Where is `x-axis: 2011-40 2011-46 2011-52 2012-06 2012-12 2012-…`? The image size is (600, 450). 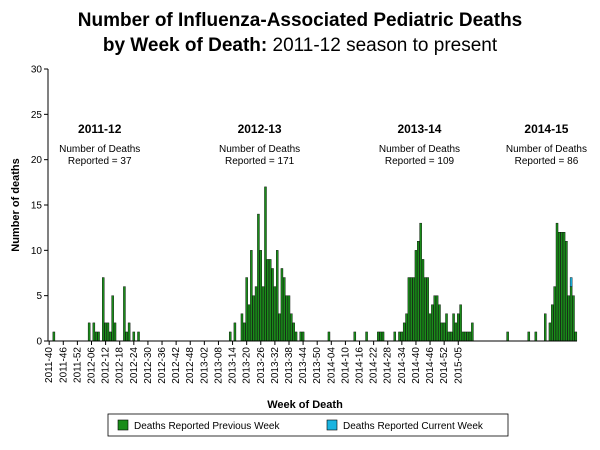 x-axis: 2011-40 2011-46 2011-52 2012-06 2012-12 2012-… is located at coordinates (310, 362).